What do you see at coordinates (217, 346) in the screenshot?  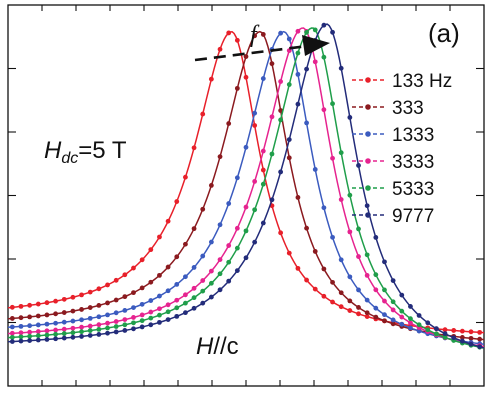 I see `orientation-annotation: H//c` at bounding box center [217, 346].